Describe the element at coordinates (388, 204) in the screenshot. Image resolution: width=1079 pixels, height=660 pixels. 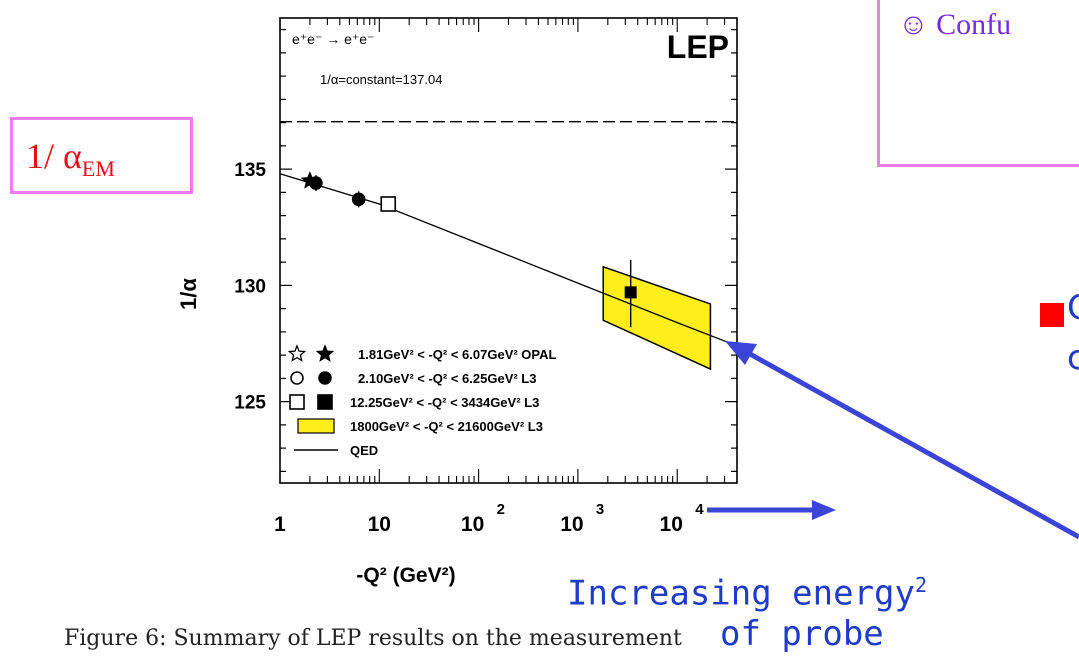
I see `data-point-square` at that location.